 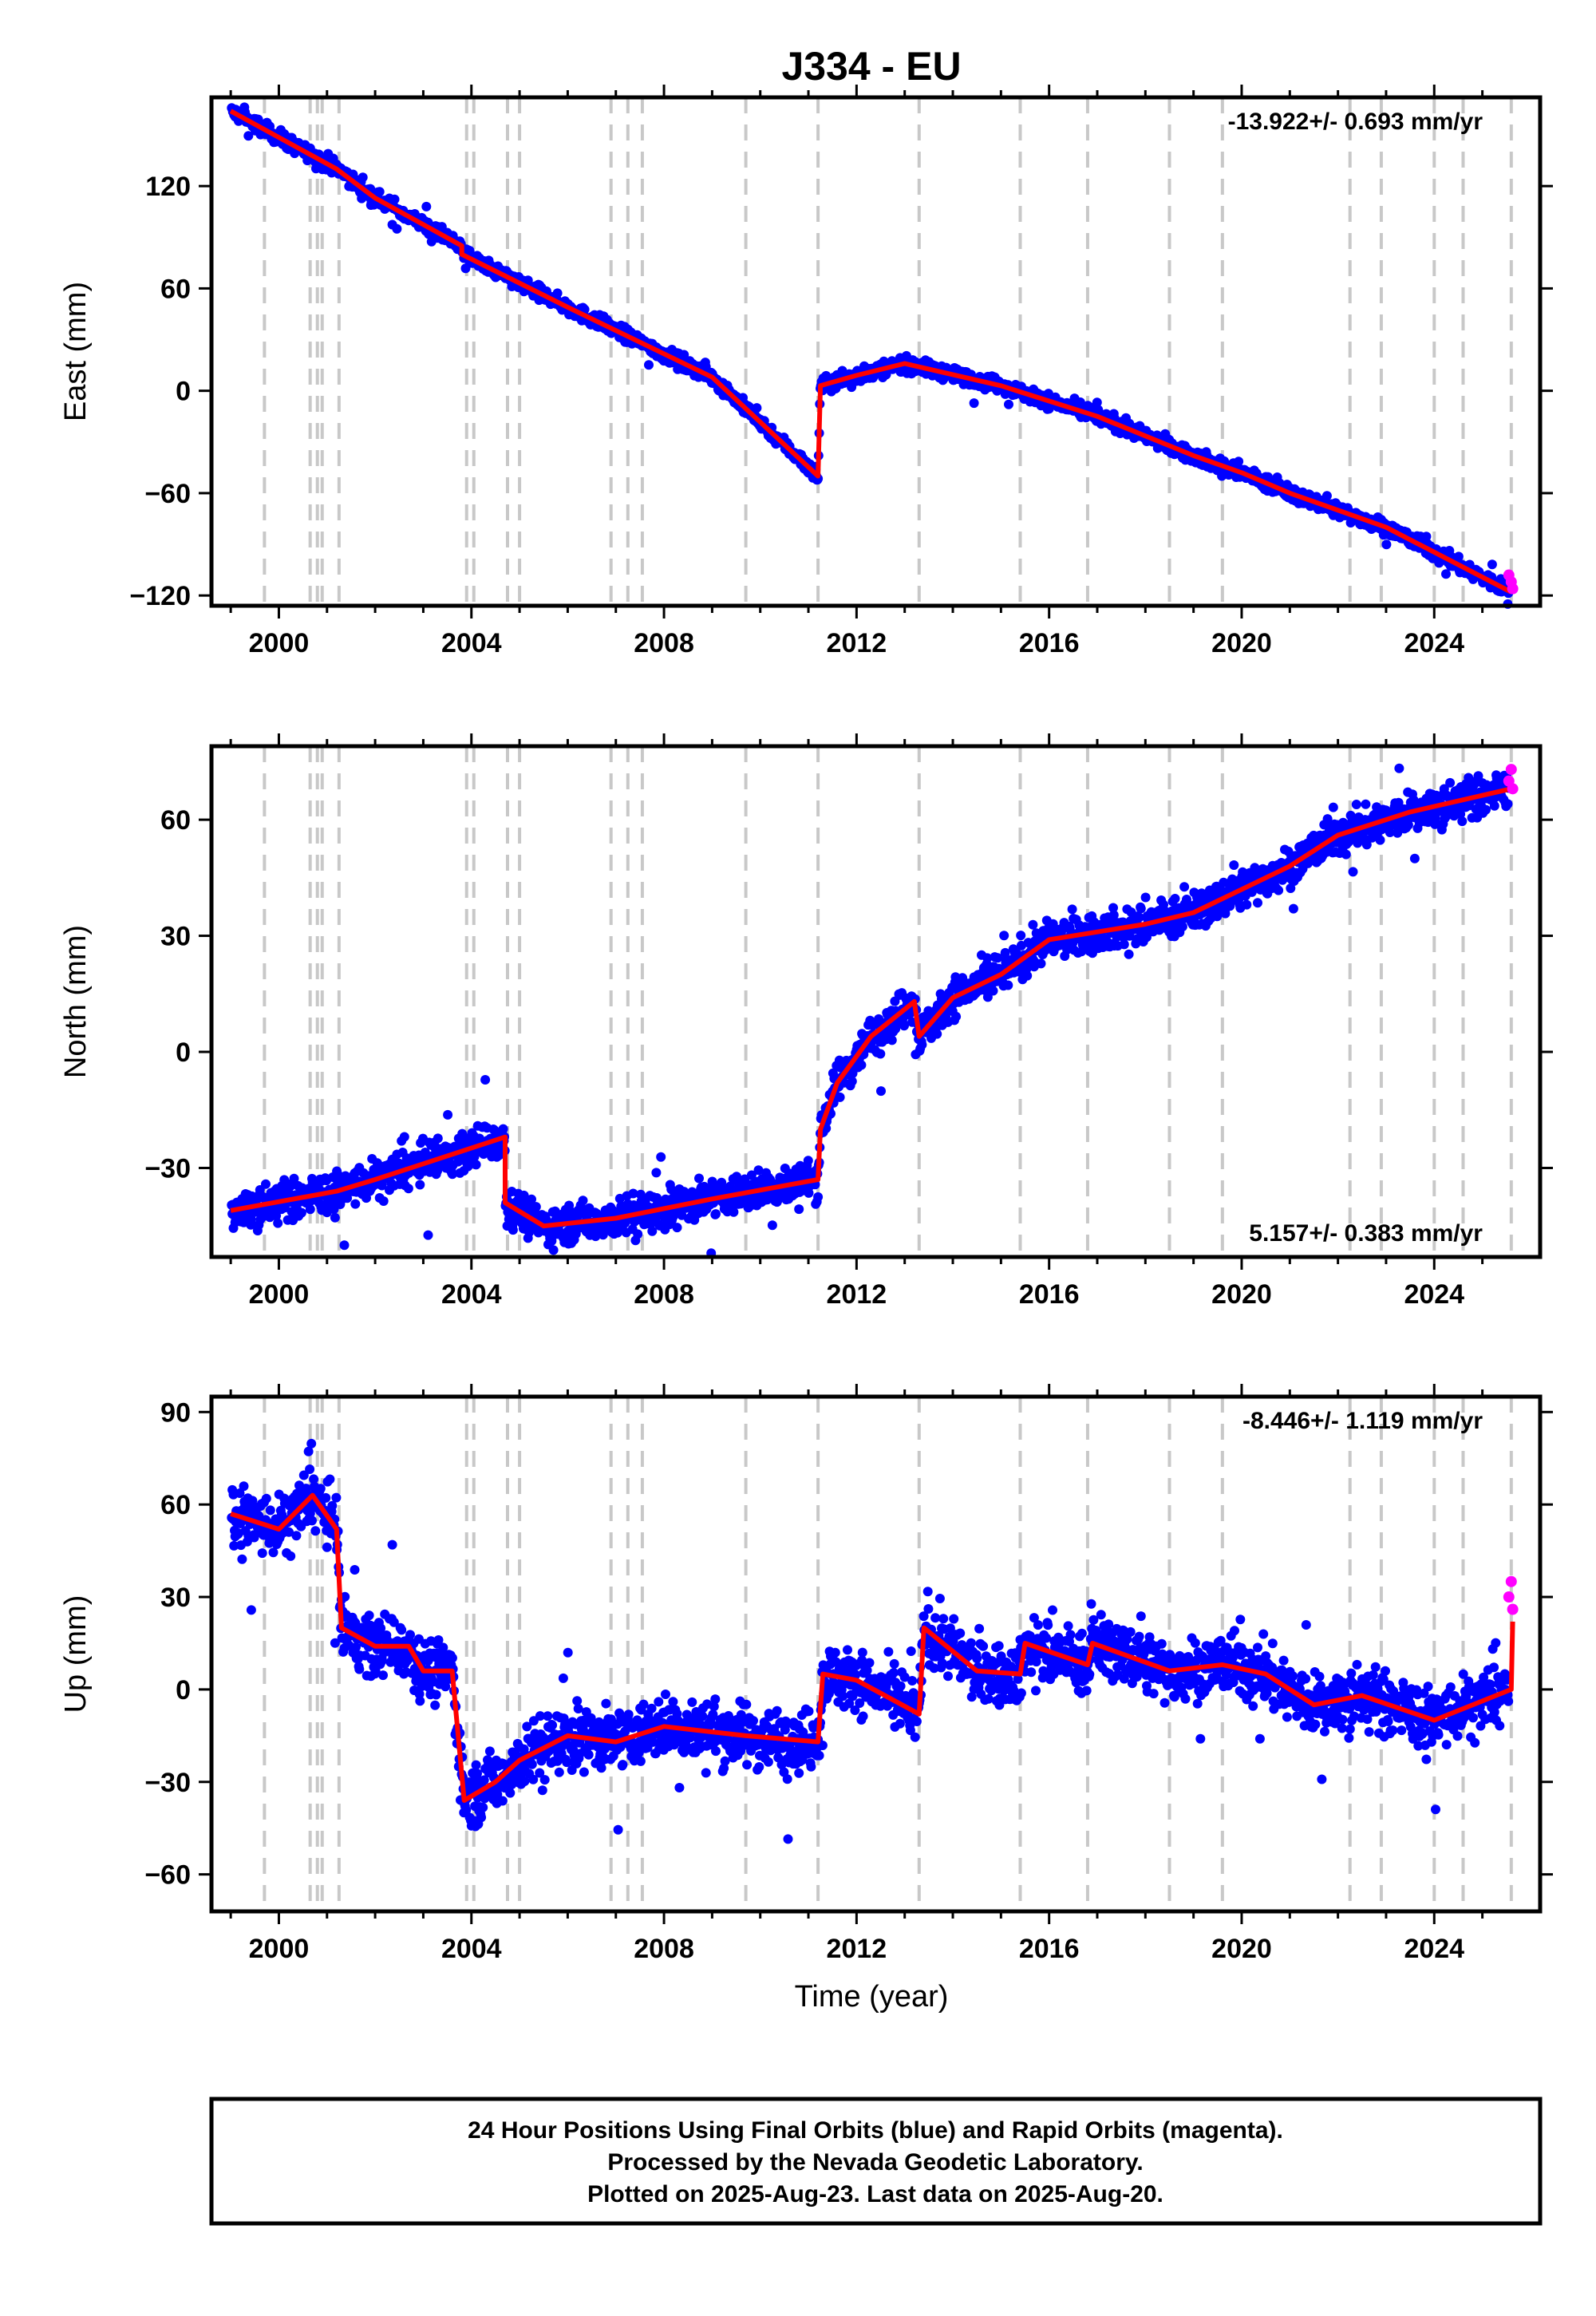 I want to click on east-x-tick-label: 2004, so click(x=471, y=643).